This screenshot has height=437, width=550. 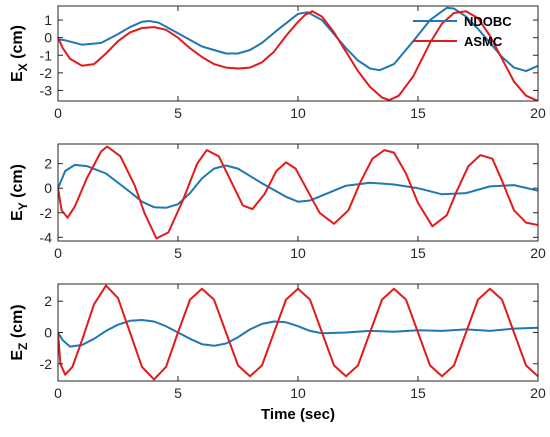 What do you see at coordinates (298, 414) in the screenshot?
I see `x-axis-label: Time (sec)` at bounding box center [298, 414].